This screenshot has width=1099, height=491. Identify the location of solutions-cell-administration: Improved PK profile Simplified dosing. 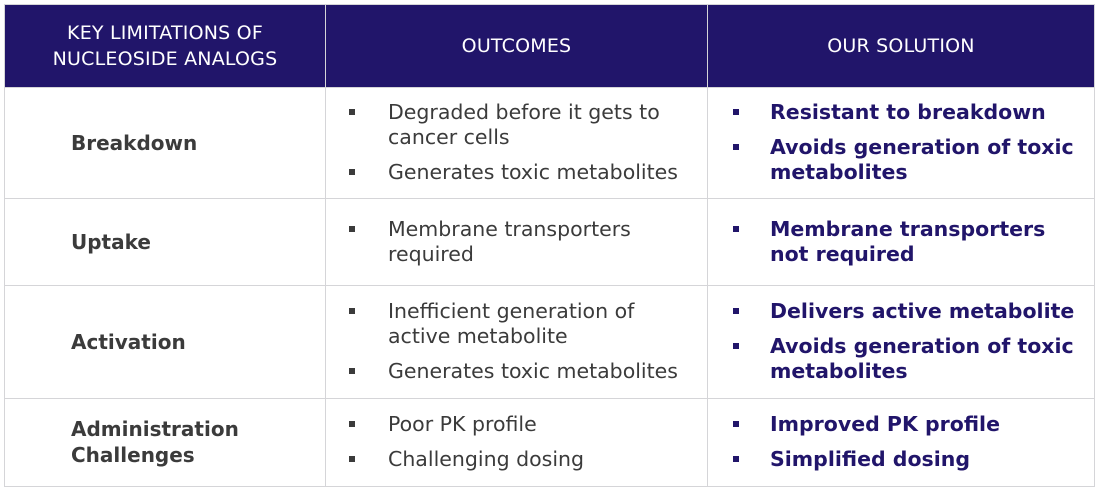
(901, 442).